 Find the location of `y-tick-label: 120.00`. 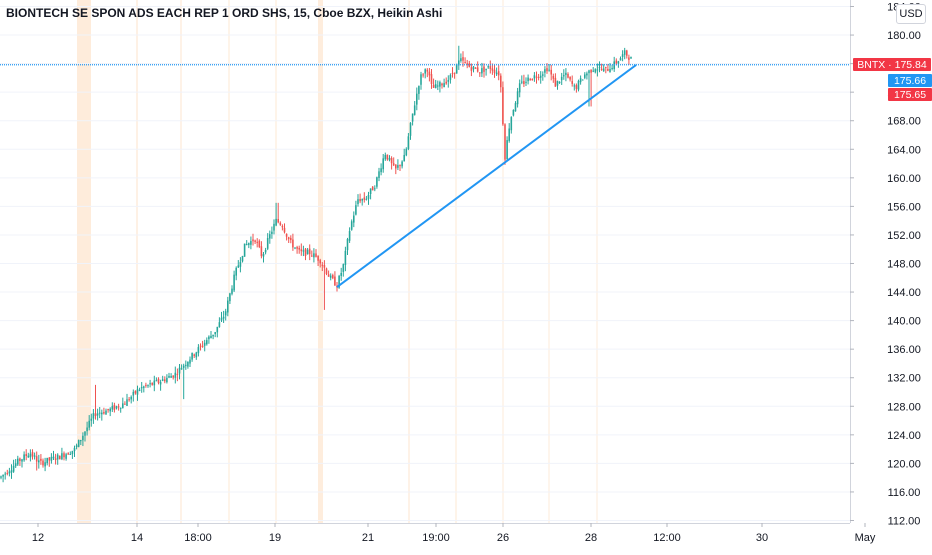

y-tick-label: 120.00 is located at coordinates (904, 464).